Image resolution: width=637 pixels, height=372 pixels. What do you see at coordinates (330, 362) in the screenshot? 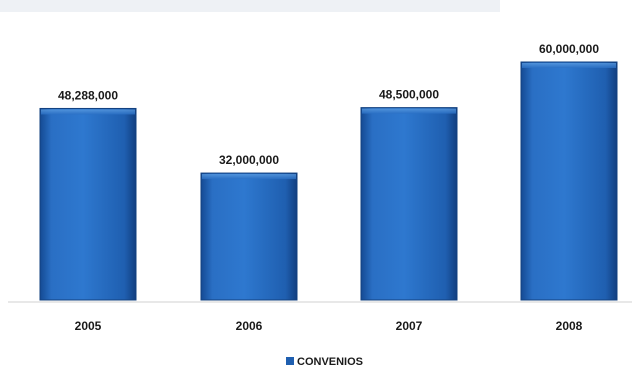
I see `legend-label: CONVENIOS` at bounding box center [330, 362].